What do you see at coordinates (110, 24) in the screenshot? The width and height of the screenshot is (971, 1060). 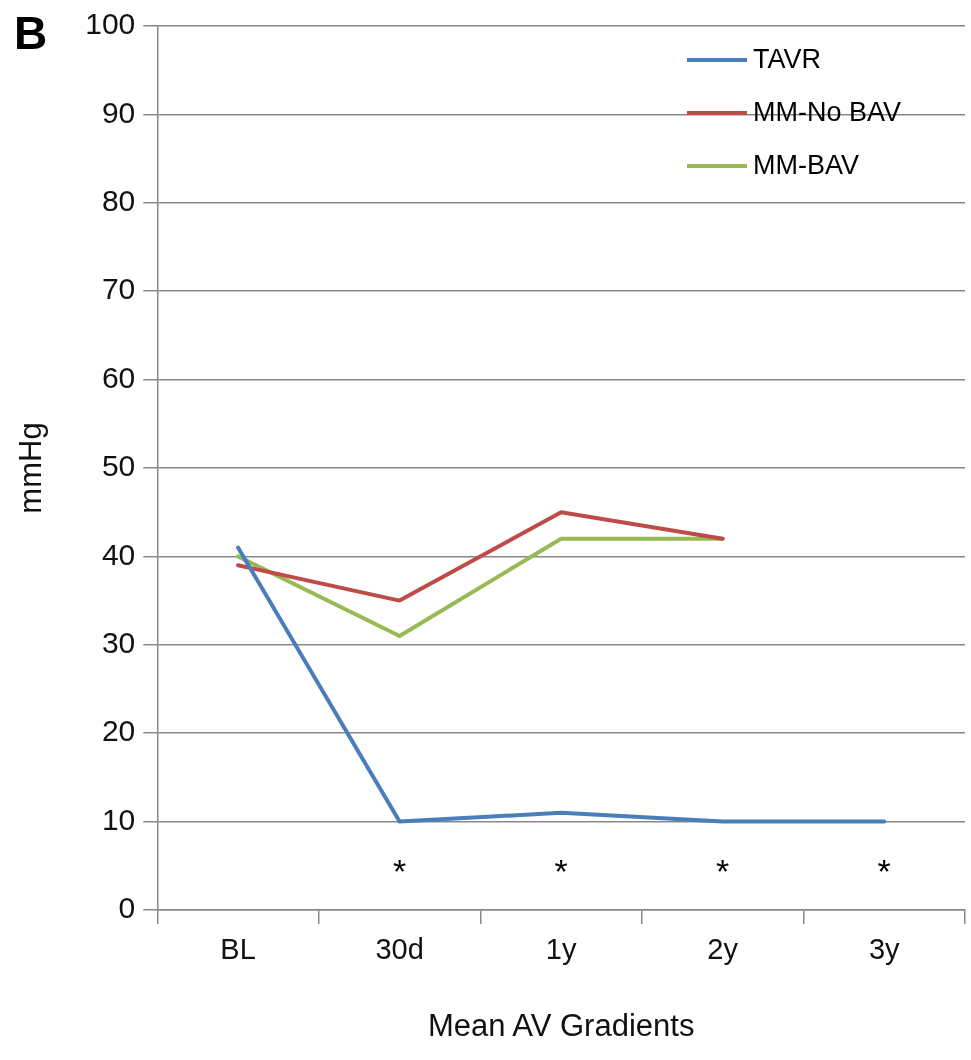 I see `y-tick-label: 100` at bounding box center [110, 24].